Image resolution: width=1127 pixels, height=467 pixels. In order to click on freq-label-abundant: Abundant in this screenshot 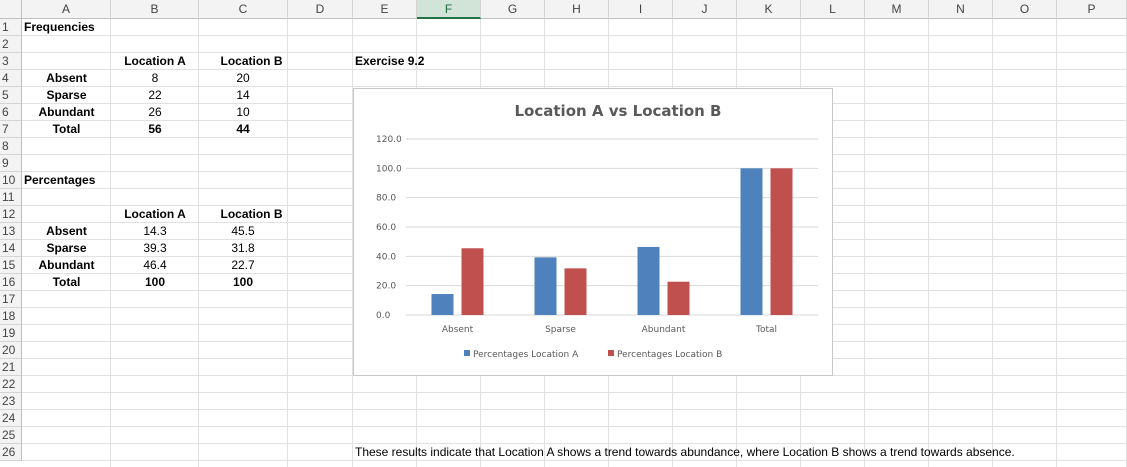, I will do `click(66, 112)`.